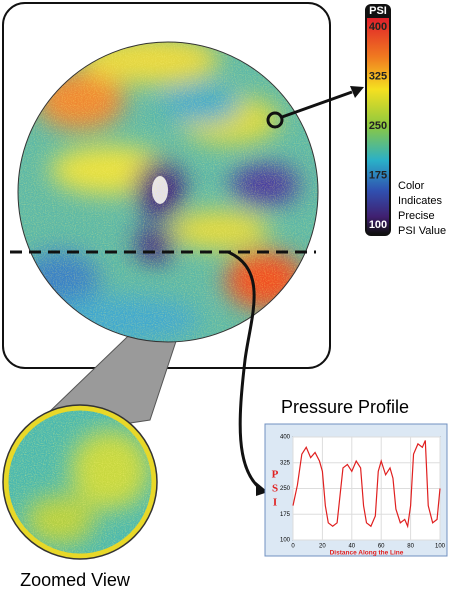 The height and width of the screenshot is (596, 450). Describe the element at coordinates (410, 547) in the screenshot. I see `x-tick-label: 80` at that location.